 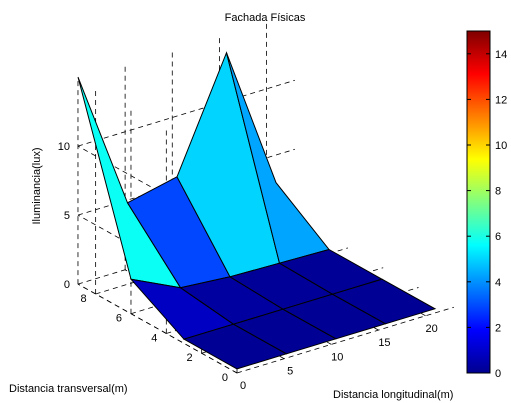 What do you see at coordinates (431, 329) in the screenshot?
I see `x-tick-label: 20` at bounding box center [431, 329].